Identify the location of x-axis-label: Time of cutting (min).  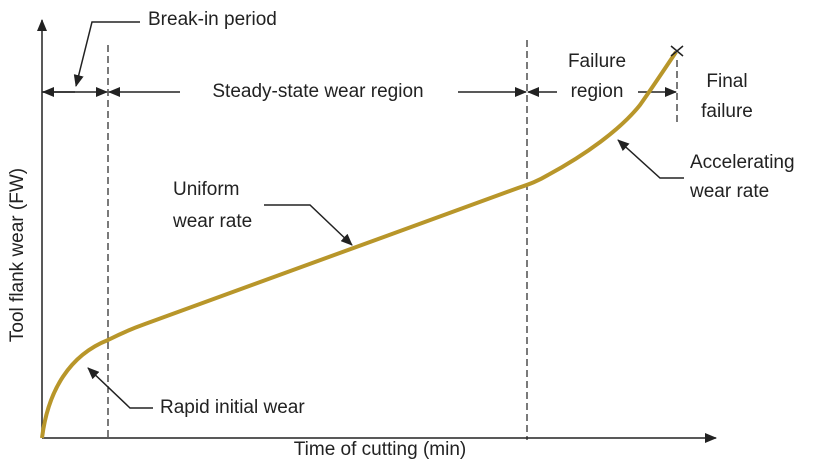
(380, 449).